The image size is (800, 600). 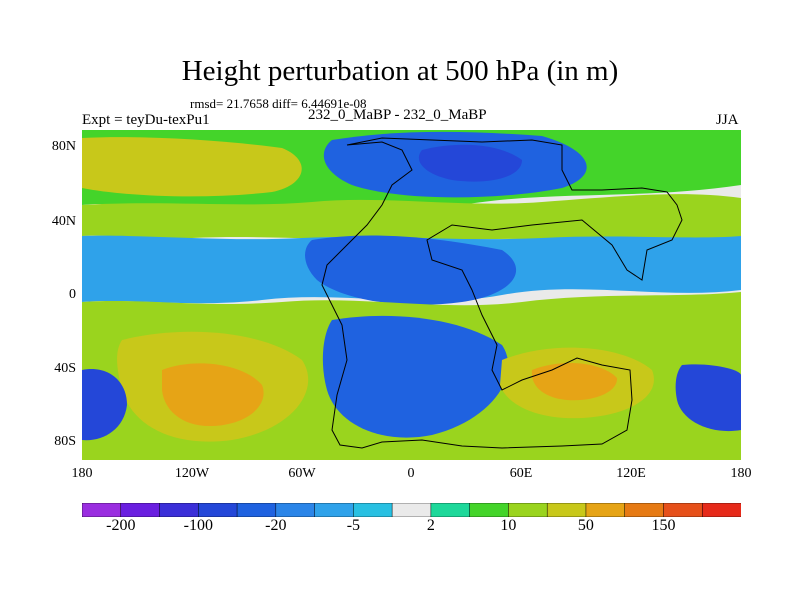 I want to click on run-label: 232_0_MaBP - 232_0_MaBP, so click(x=397, y=115).